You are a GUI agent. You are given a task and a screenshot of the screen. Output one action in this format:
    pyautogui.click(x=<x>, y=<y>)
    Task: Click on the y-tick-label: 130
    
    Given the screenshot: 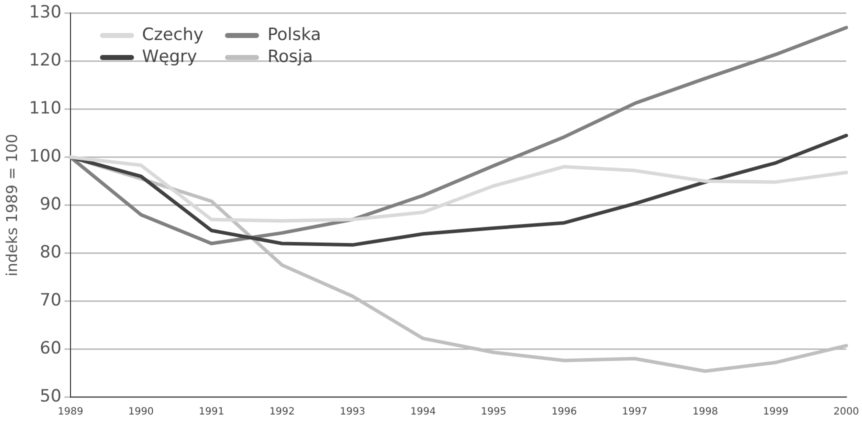 What is the action you would take?
    pyautogui.click(x=45, y=12)
    